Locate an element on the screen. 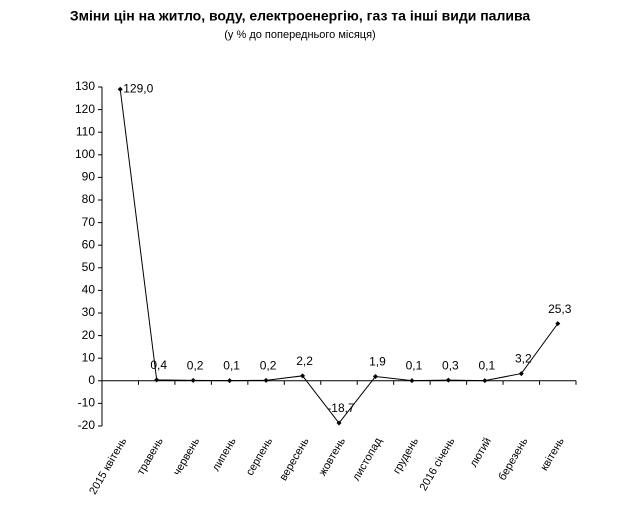 The width and height of the screenshot is (637, 512). y-tick-label: 110 is located at coordinates (85, 131).